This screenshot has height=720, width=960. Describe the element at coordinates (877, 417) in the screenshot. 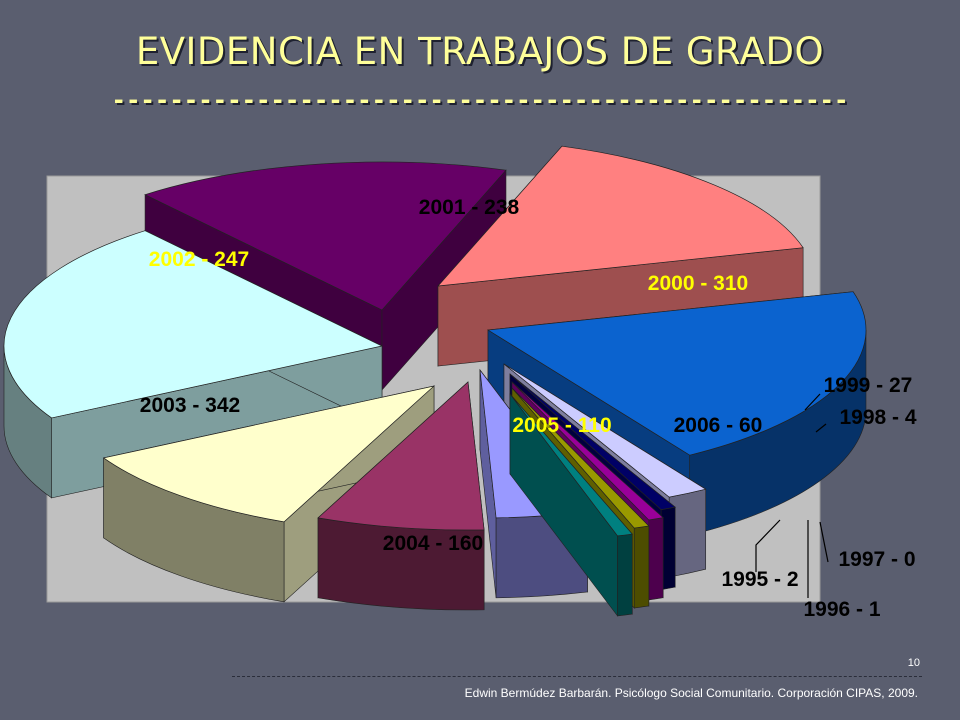

I see `slice-label-1998: 1998 - 4` at that location.